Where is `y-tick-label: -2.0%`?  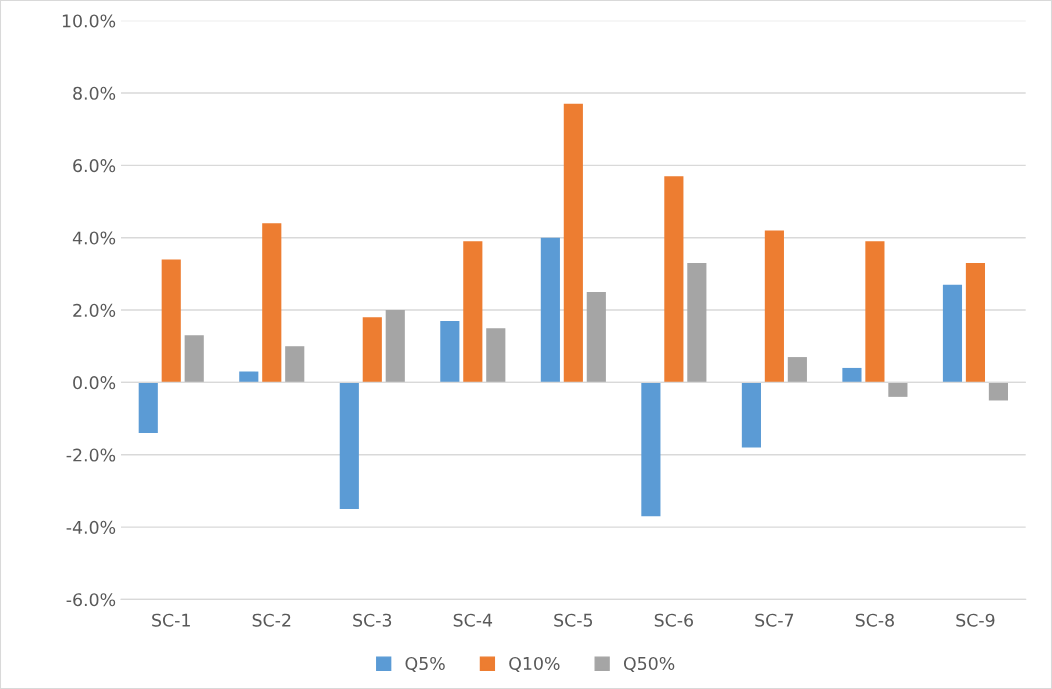
y-tick-label: -2.0% is located at coordinates (91, 455).